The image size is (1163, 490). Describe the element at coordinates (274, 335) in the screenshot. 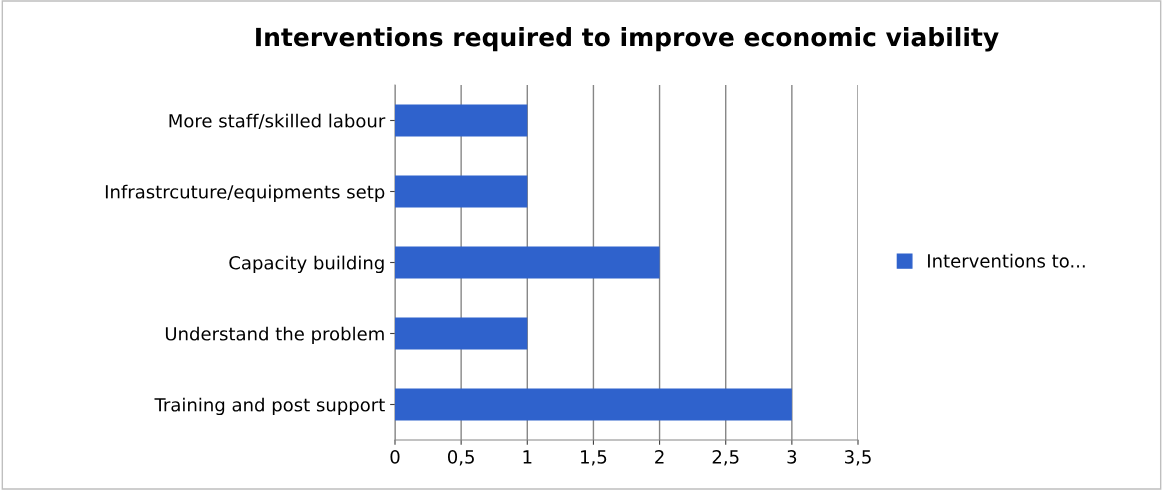

I see `y-tick-label: Understand the problem` at that location.